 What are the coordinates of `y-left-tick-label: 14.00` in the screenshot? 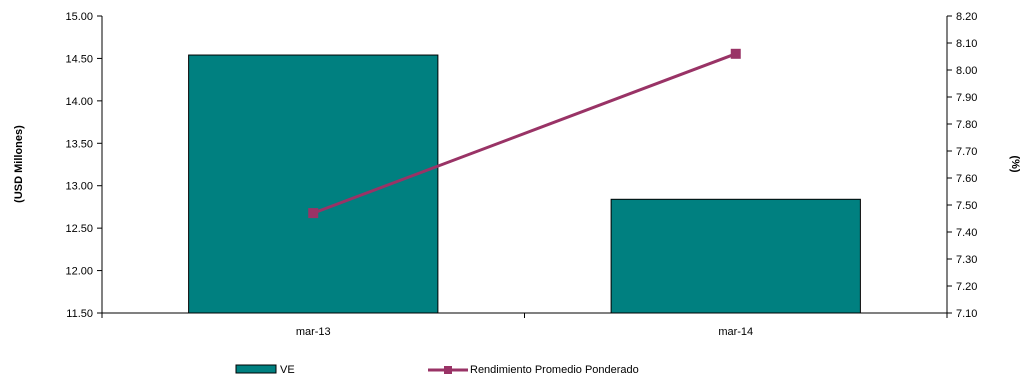 It's located at (79, 102).